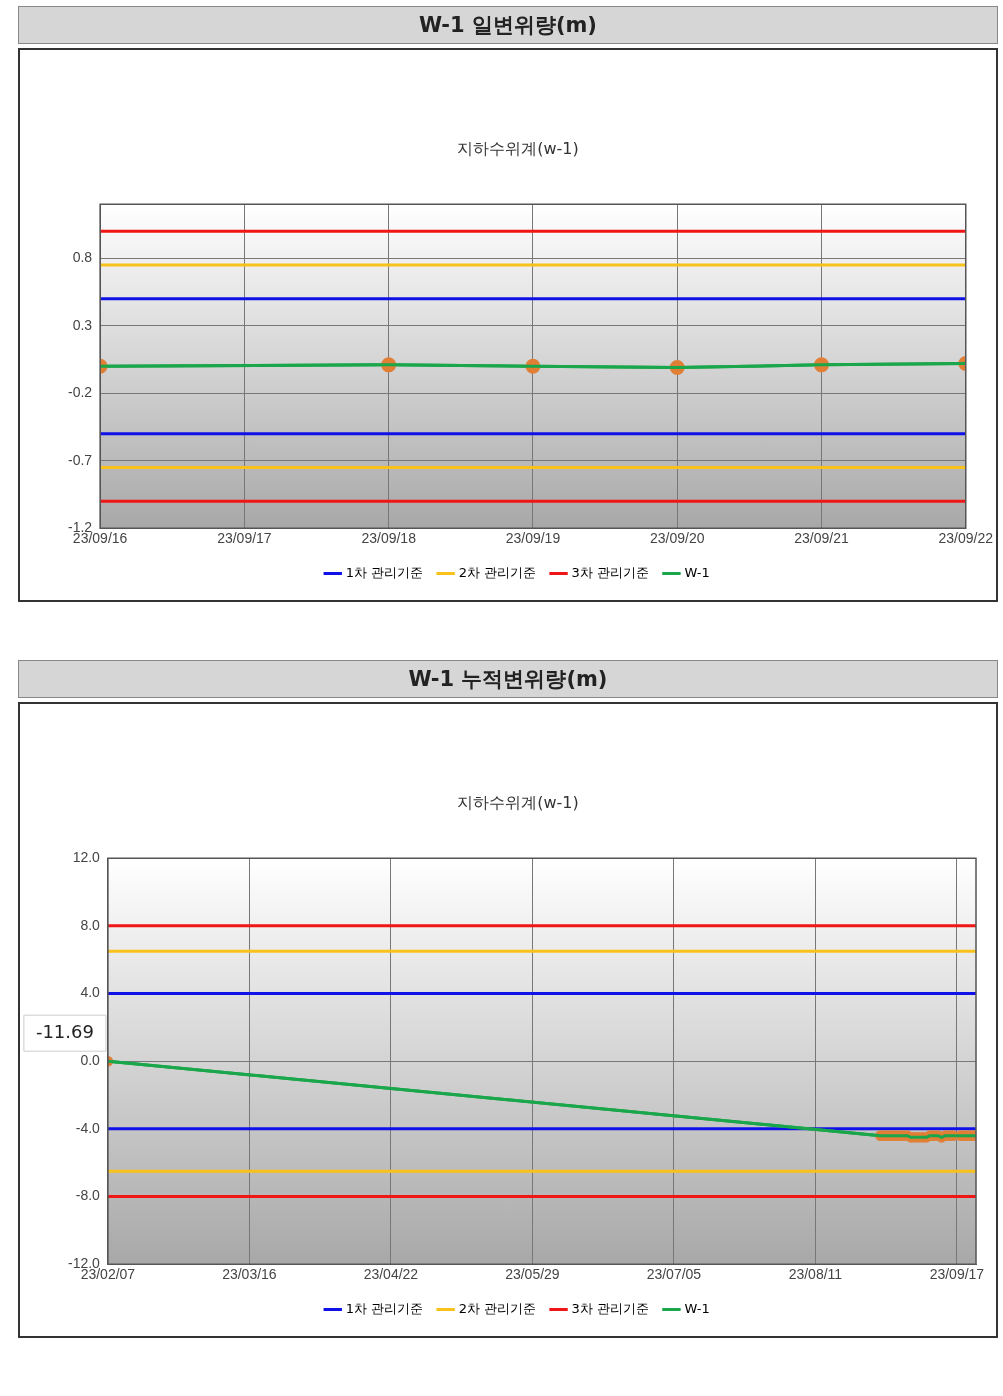 The width and height of the screenshot is (1003, 1396). Describe the element at coordinates (80, 459) in the screenshot. I see `y-tick-label: -0.7` at that location.